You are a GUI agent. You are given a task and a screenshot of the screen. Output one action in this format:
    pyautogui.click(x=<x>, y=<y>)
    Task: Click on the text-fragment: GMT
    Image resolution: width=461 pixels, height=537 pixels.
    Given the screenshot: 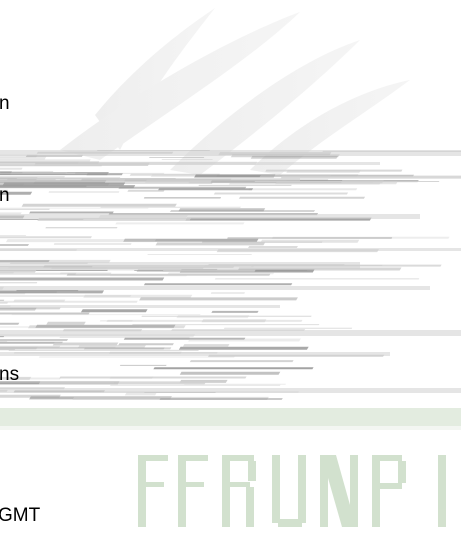 What is the action you would take?
    pyautogui.click(x=20, y=515)
    